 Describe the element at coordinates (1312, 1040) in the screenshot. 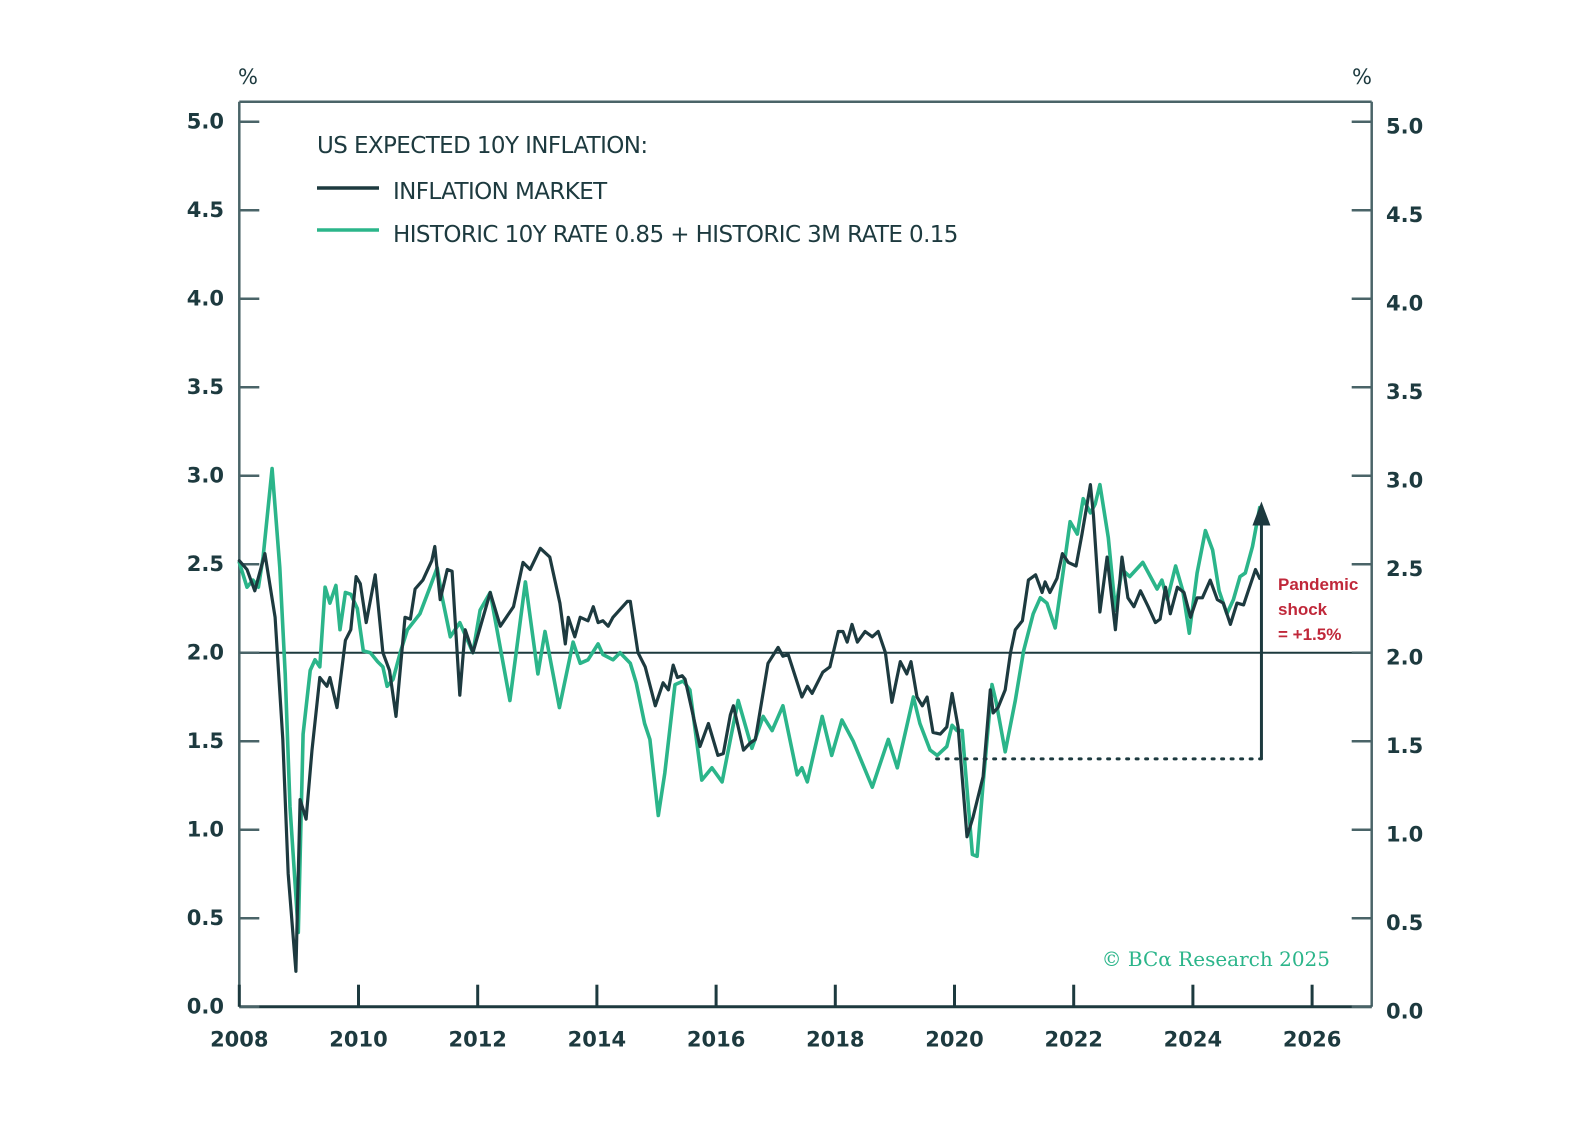

I see `x-tick-label: 2026` at that location.